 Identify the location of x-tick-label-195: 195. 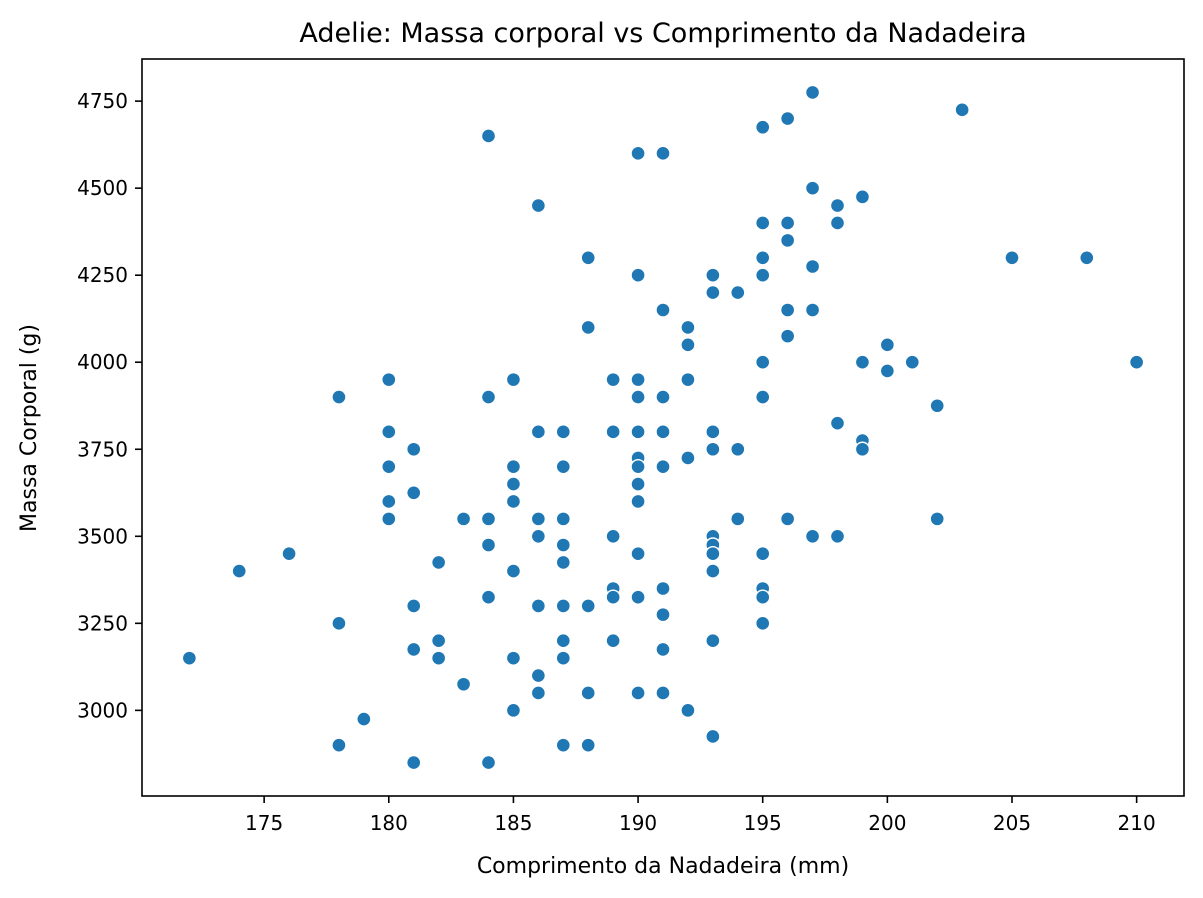
(763, 823).